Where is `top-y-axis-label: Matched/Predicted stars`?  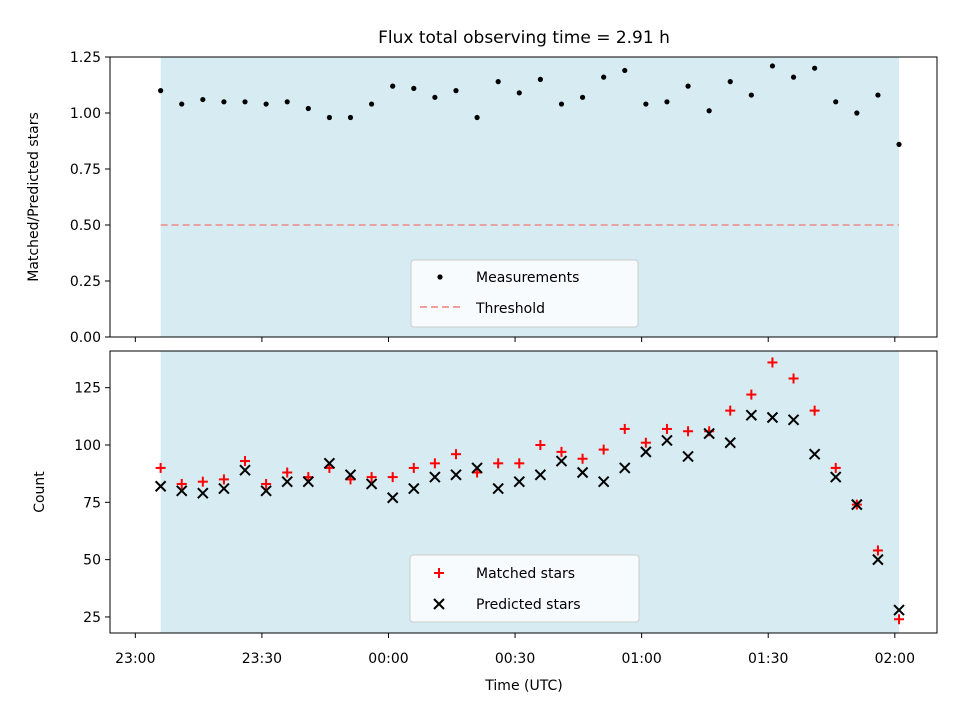 top-y-axis-label: Matched/Predicted stars is located at coordinates (34, 197).